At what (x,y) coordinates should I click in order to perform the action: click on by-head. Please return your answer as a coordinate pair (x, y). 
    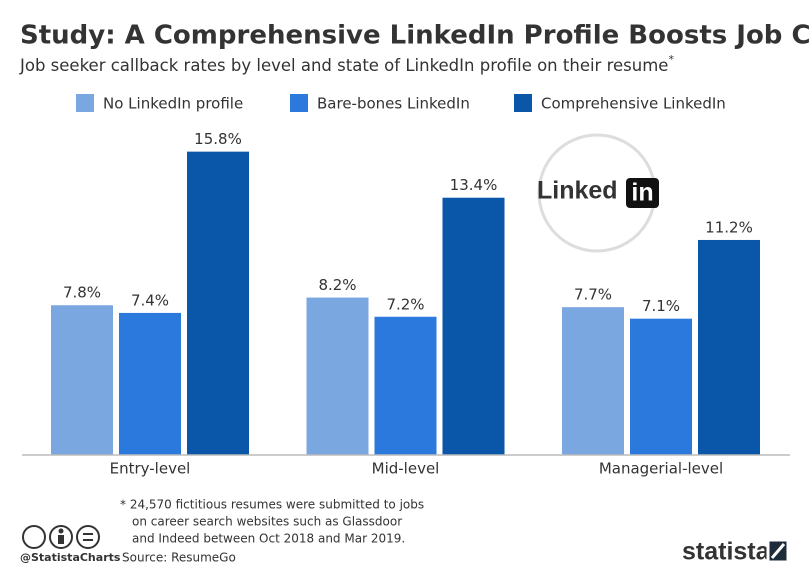
    Looking at the image, I should click on (61, 531).